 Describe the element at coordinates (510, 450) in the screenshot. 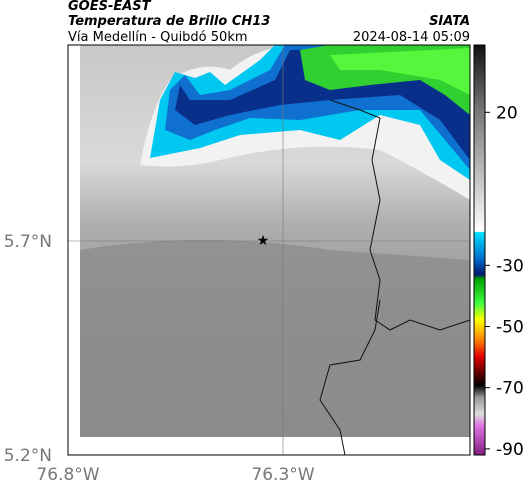

I see `colorbar-tick-label: -90` at that location.